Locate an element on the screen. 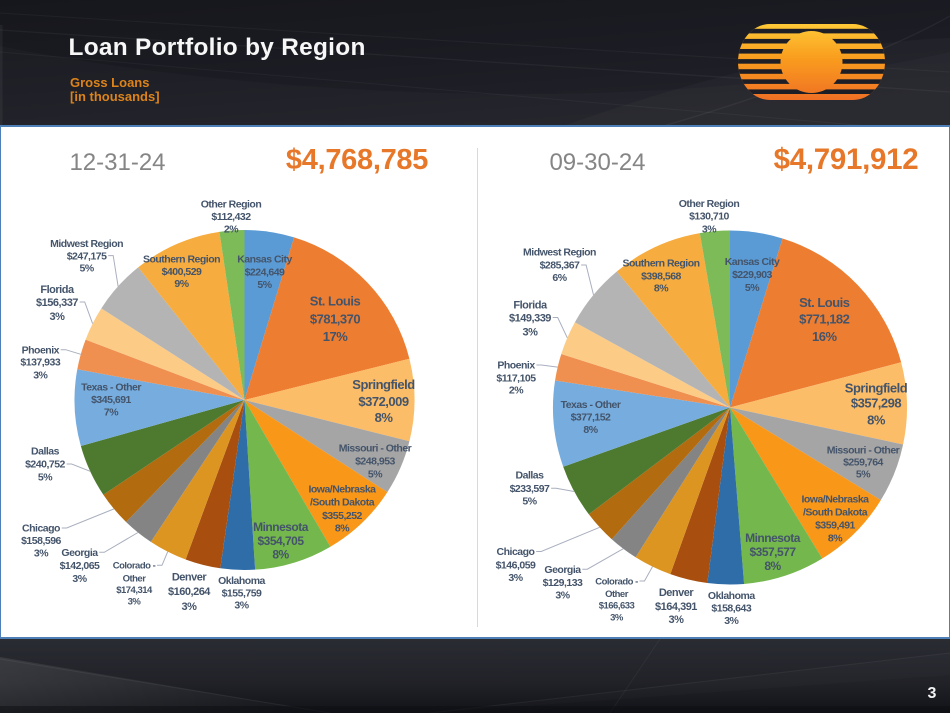  svg-text: St. Louis is located at coordinates (335, 301).